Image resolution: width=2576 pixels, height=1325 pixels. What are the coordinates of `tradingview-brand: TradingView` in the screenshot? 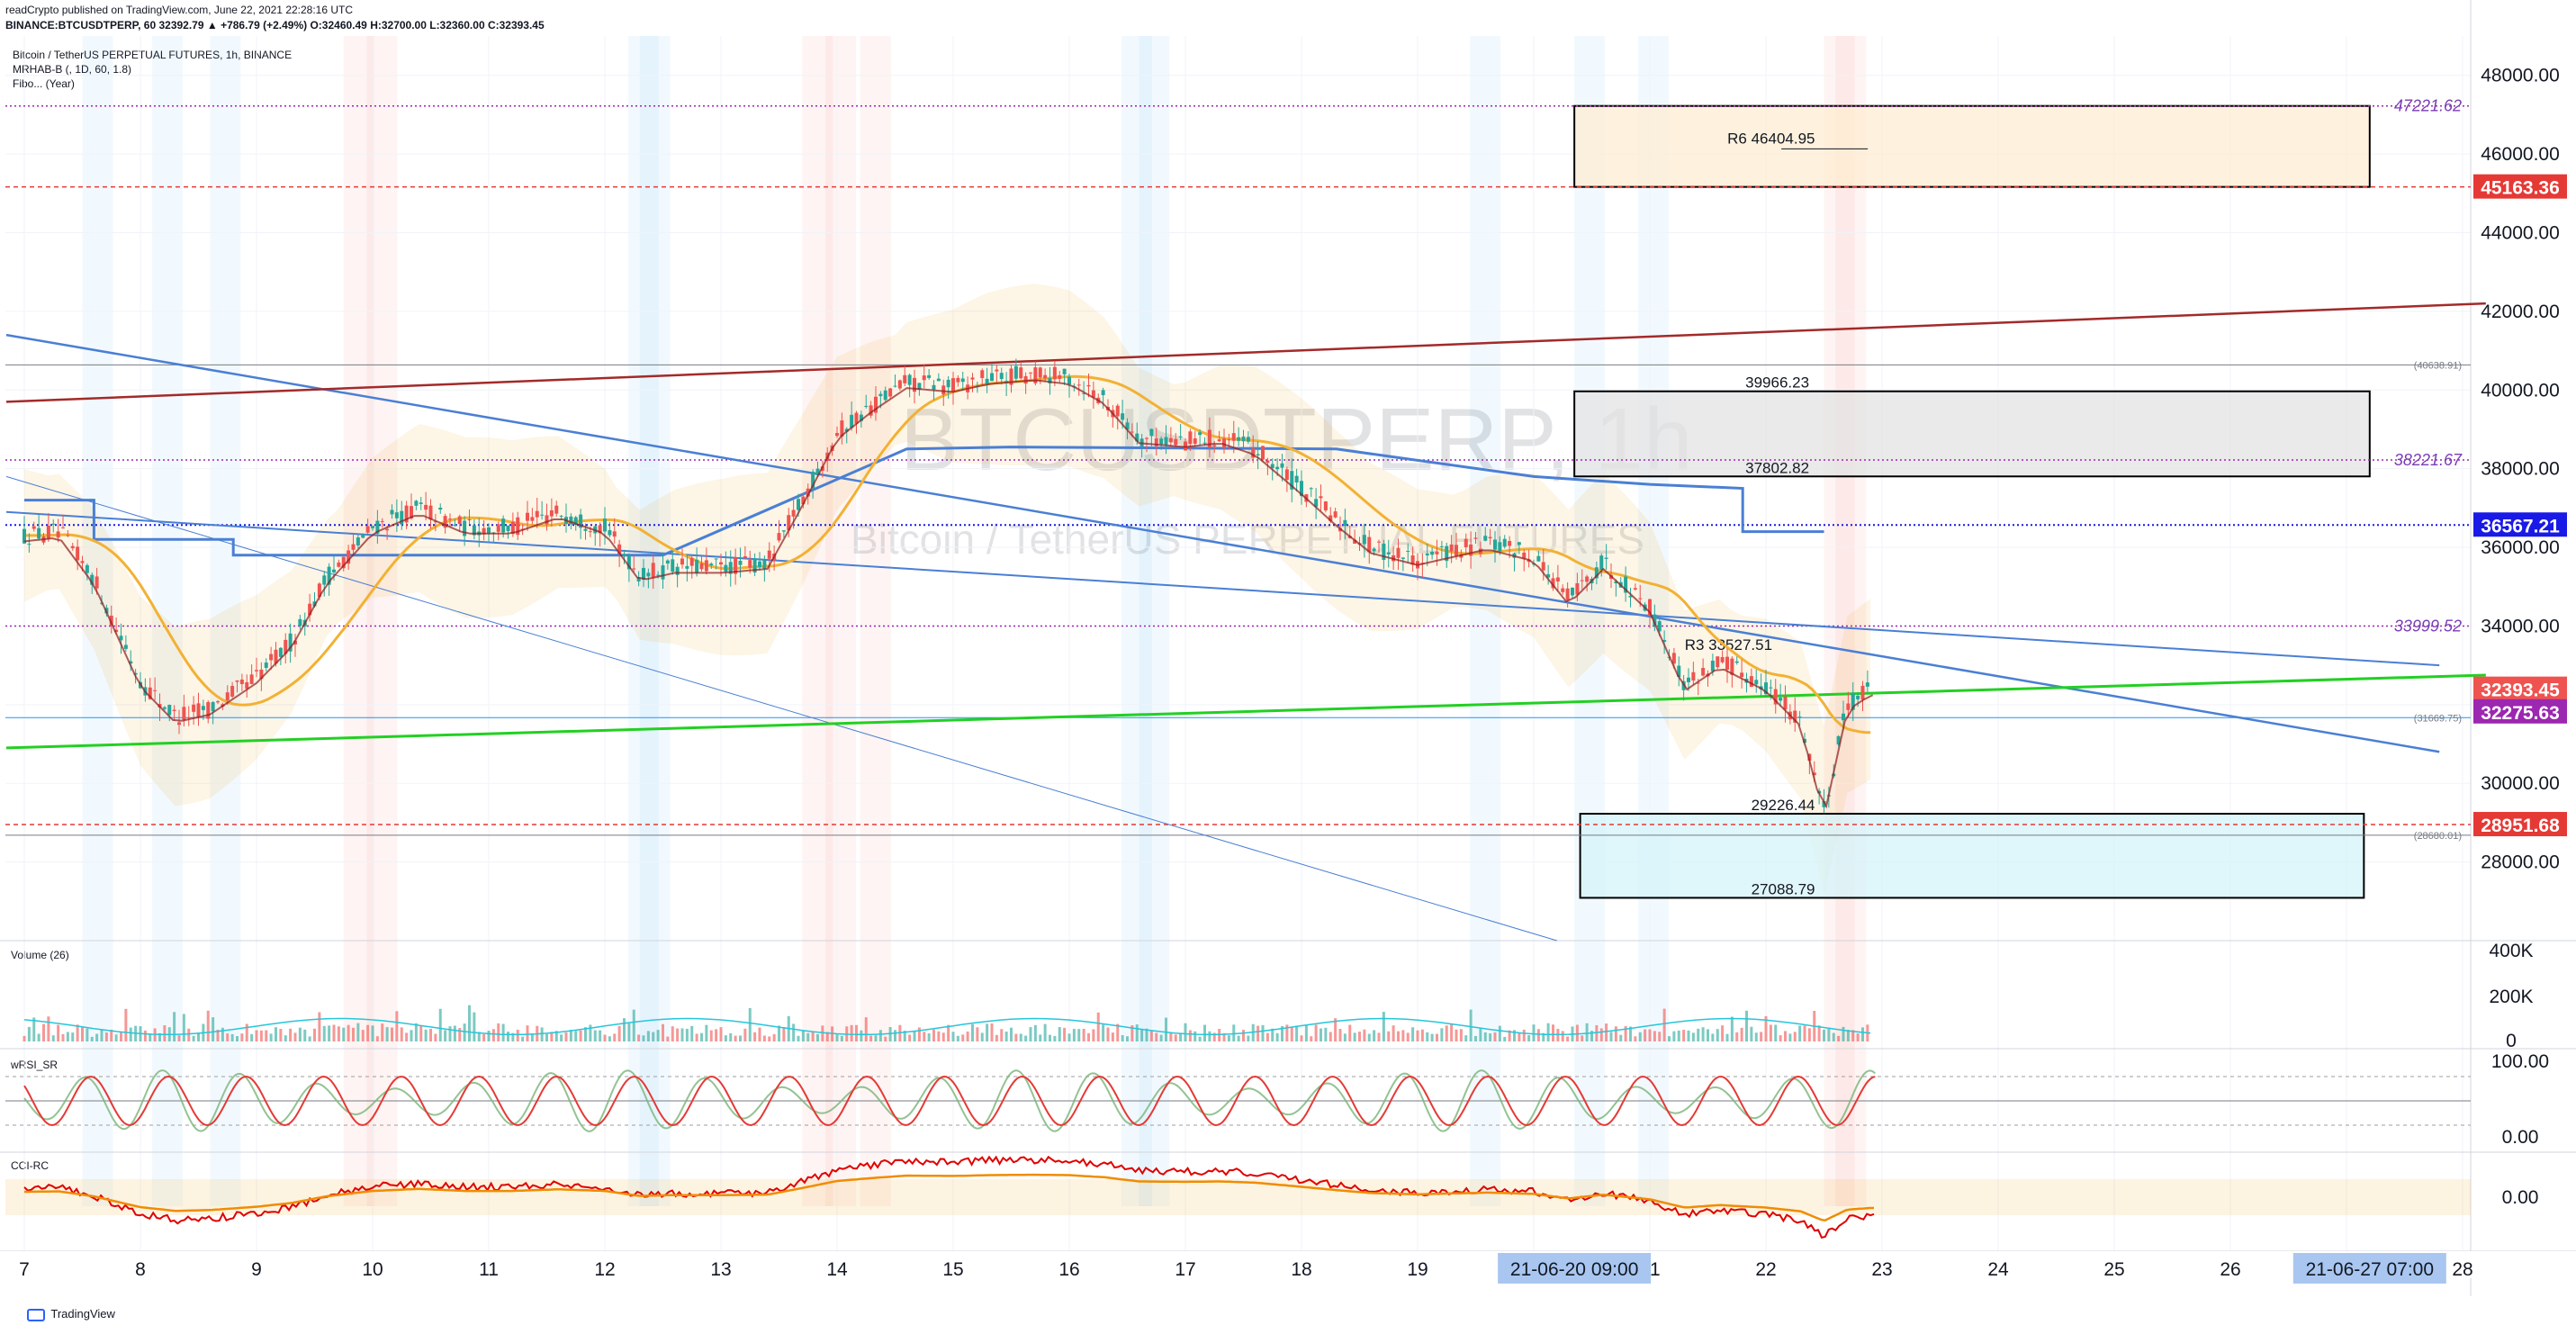 It's located at (82, 1314).